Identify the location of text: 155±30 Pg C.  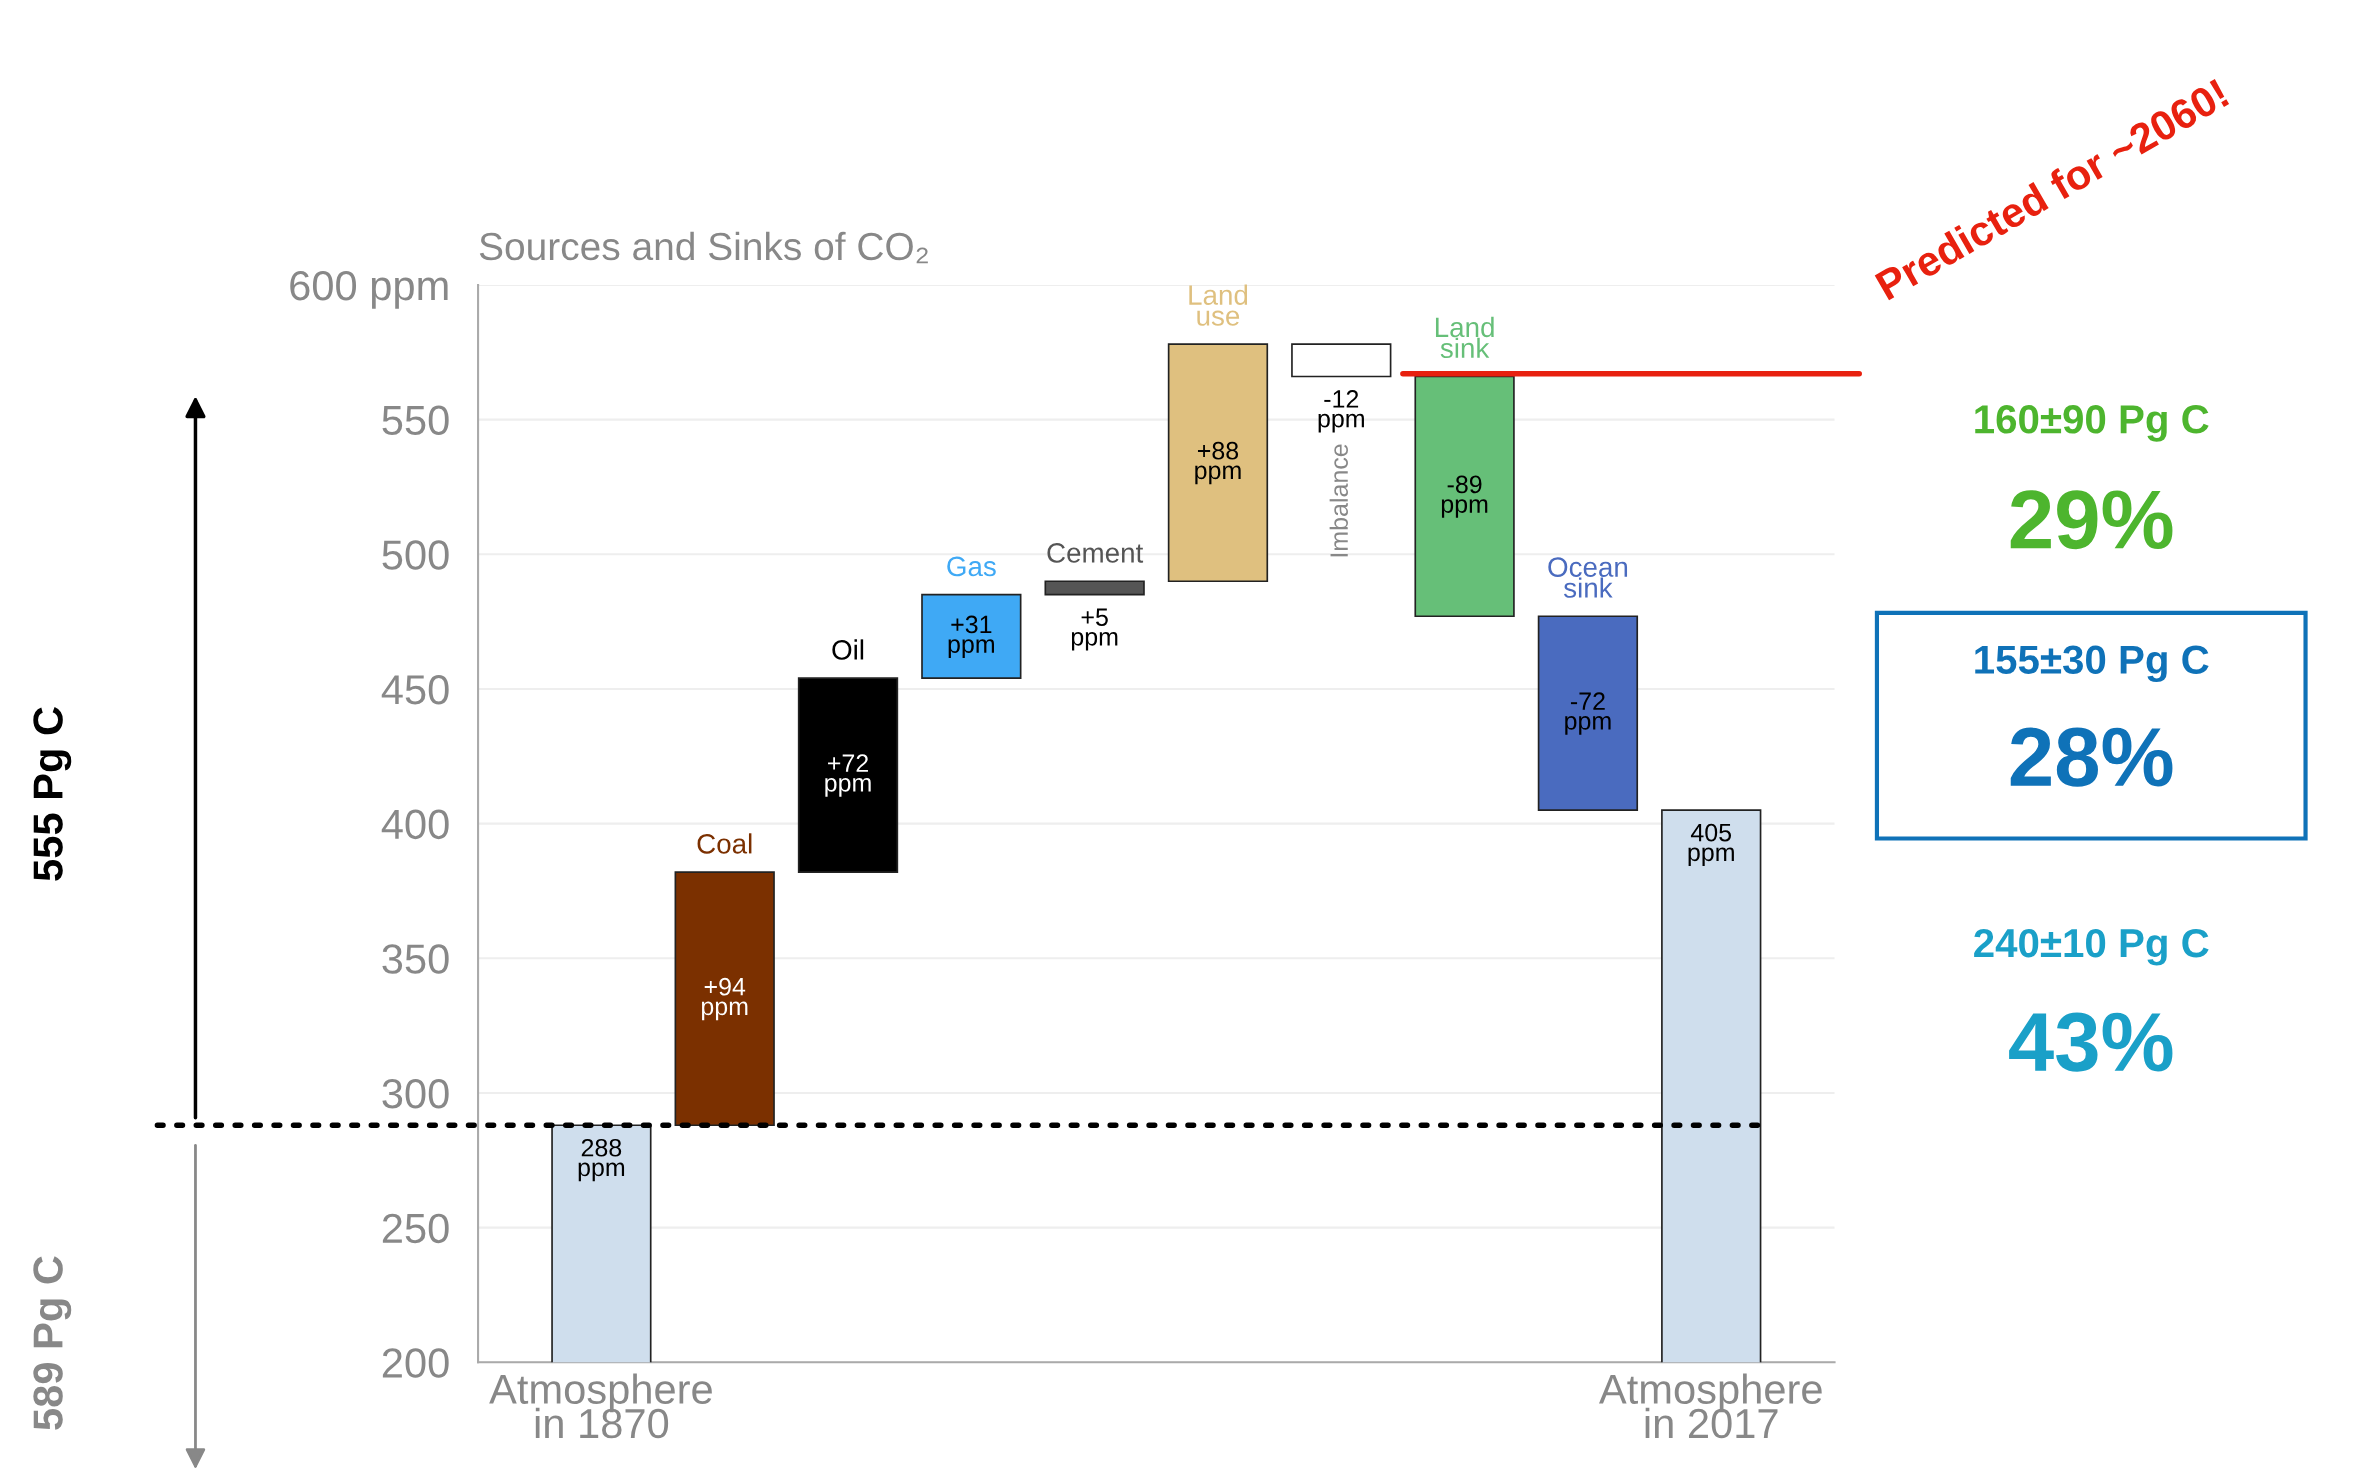
(2092, 664).